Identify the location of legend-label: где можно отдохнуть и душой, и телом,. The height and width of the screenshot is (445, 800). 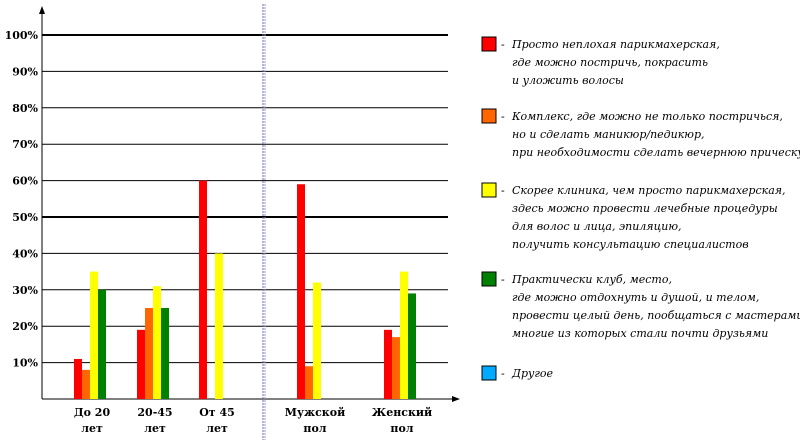
(635, 297).